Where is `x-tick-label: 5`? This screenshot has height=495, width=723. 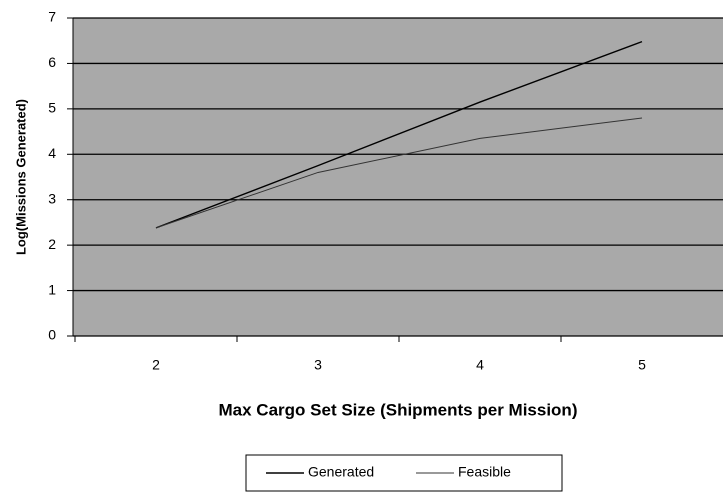 x-tick-label: 5 is located at coordinates (642, 365).